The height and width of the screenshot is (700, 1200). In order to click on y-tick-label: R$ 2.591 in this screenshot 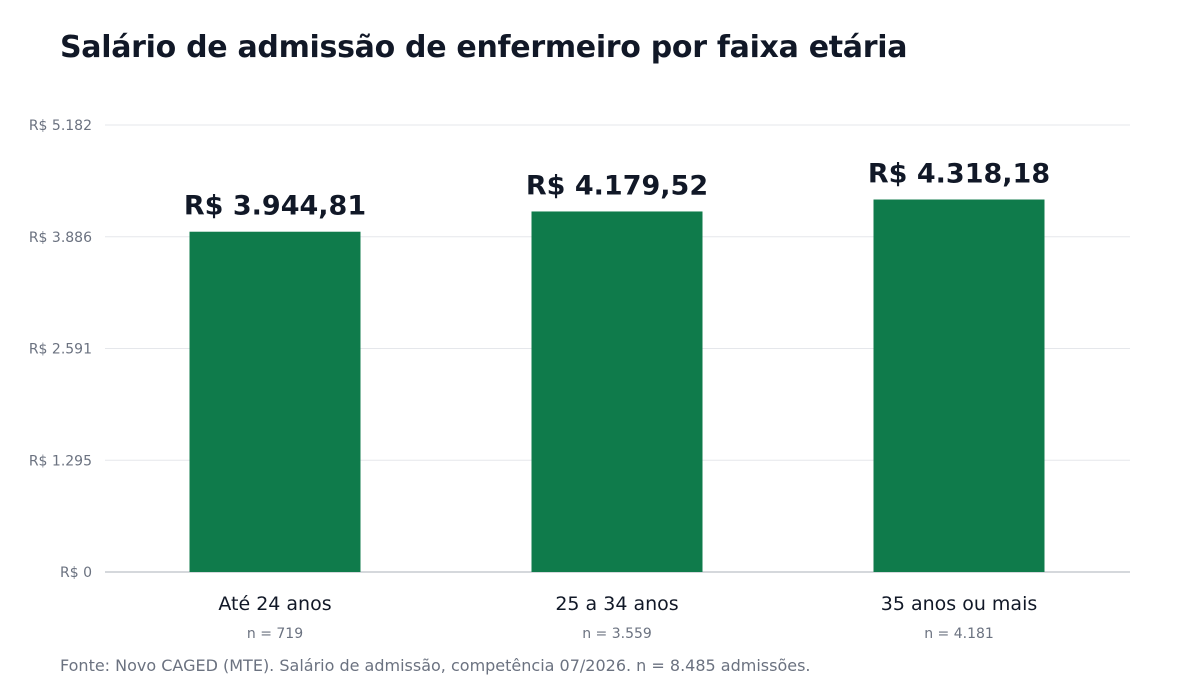, I will do `click(60, 350)`.